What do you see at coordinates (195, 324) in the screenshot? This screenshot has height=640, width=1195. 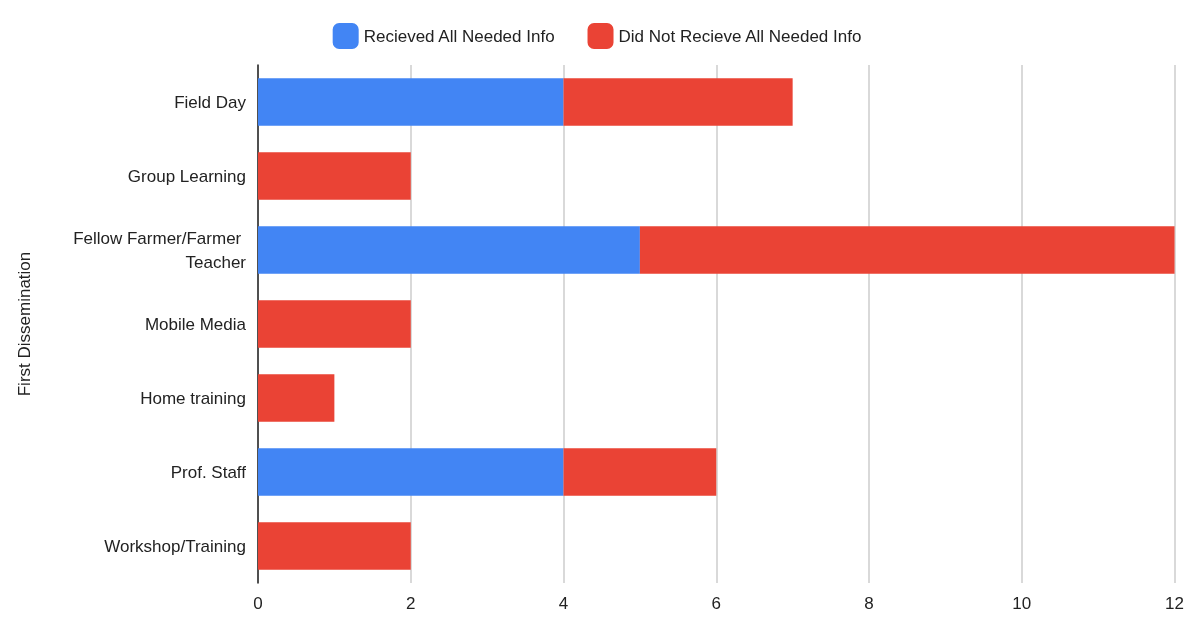 I see `y-tick-label: Mobile Media` at bounding box center [195, 324].